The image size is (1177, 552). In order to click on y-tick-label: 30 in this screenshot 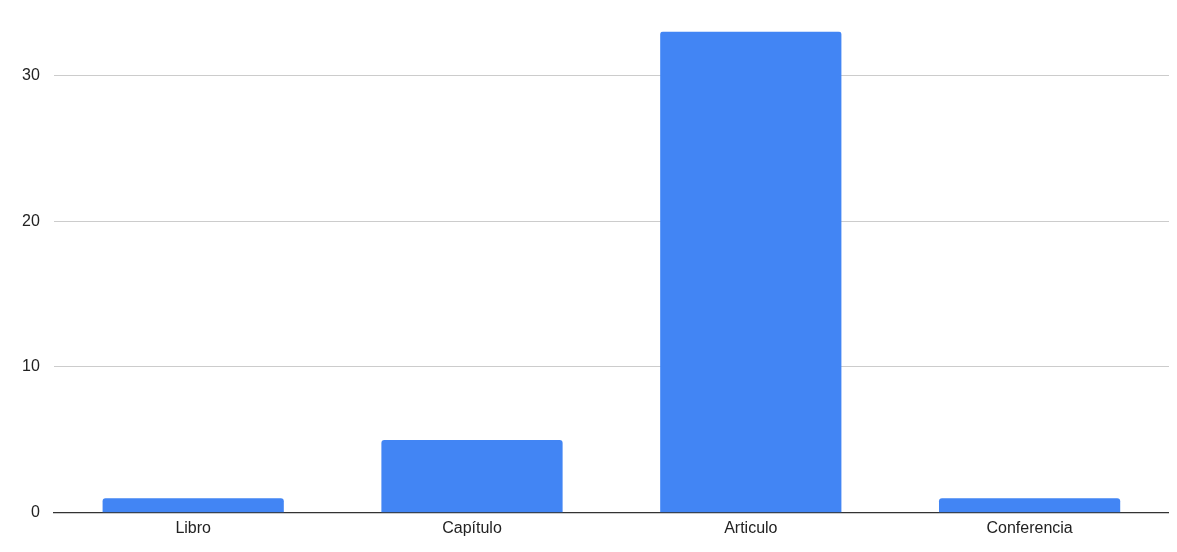, I will do `click(31, 74)`.